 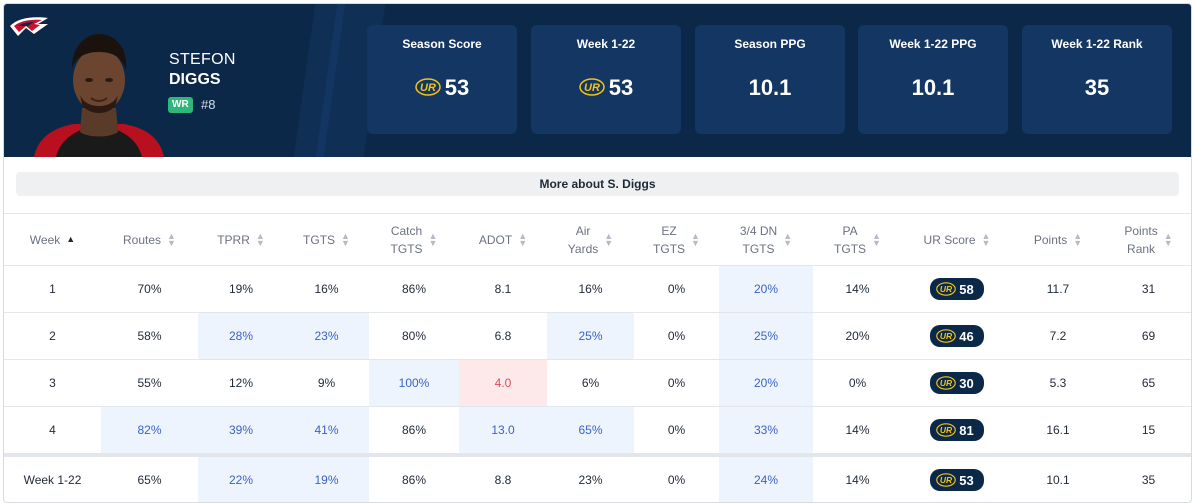 I want to click on table-cell: 4.0, so click(x=503, y=383).